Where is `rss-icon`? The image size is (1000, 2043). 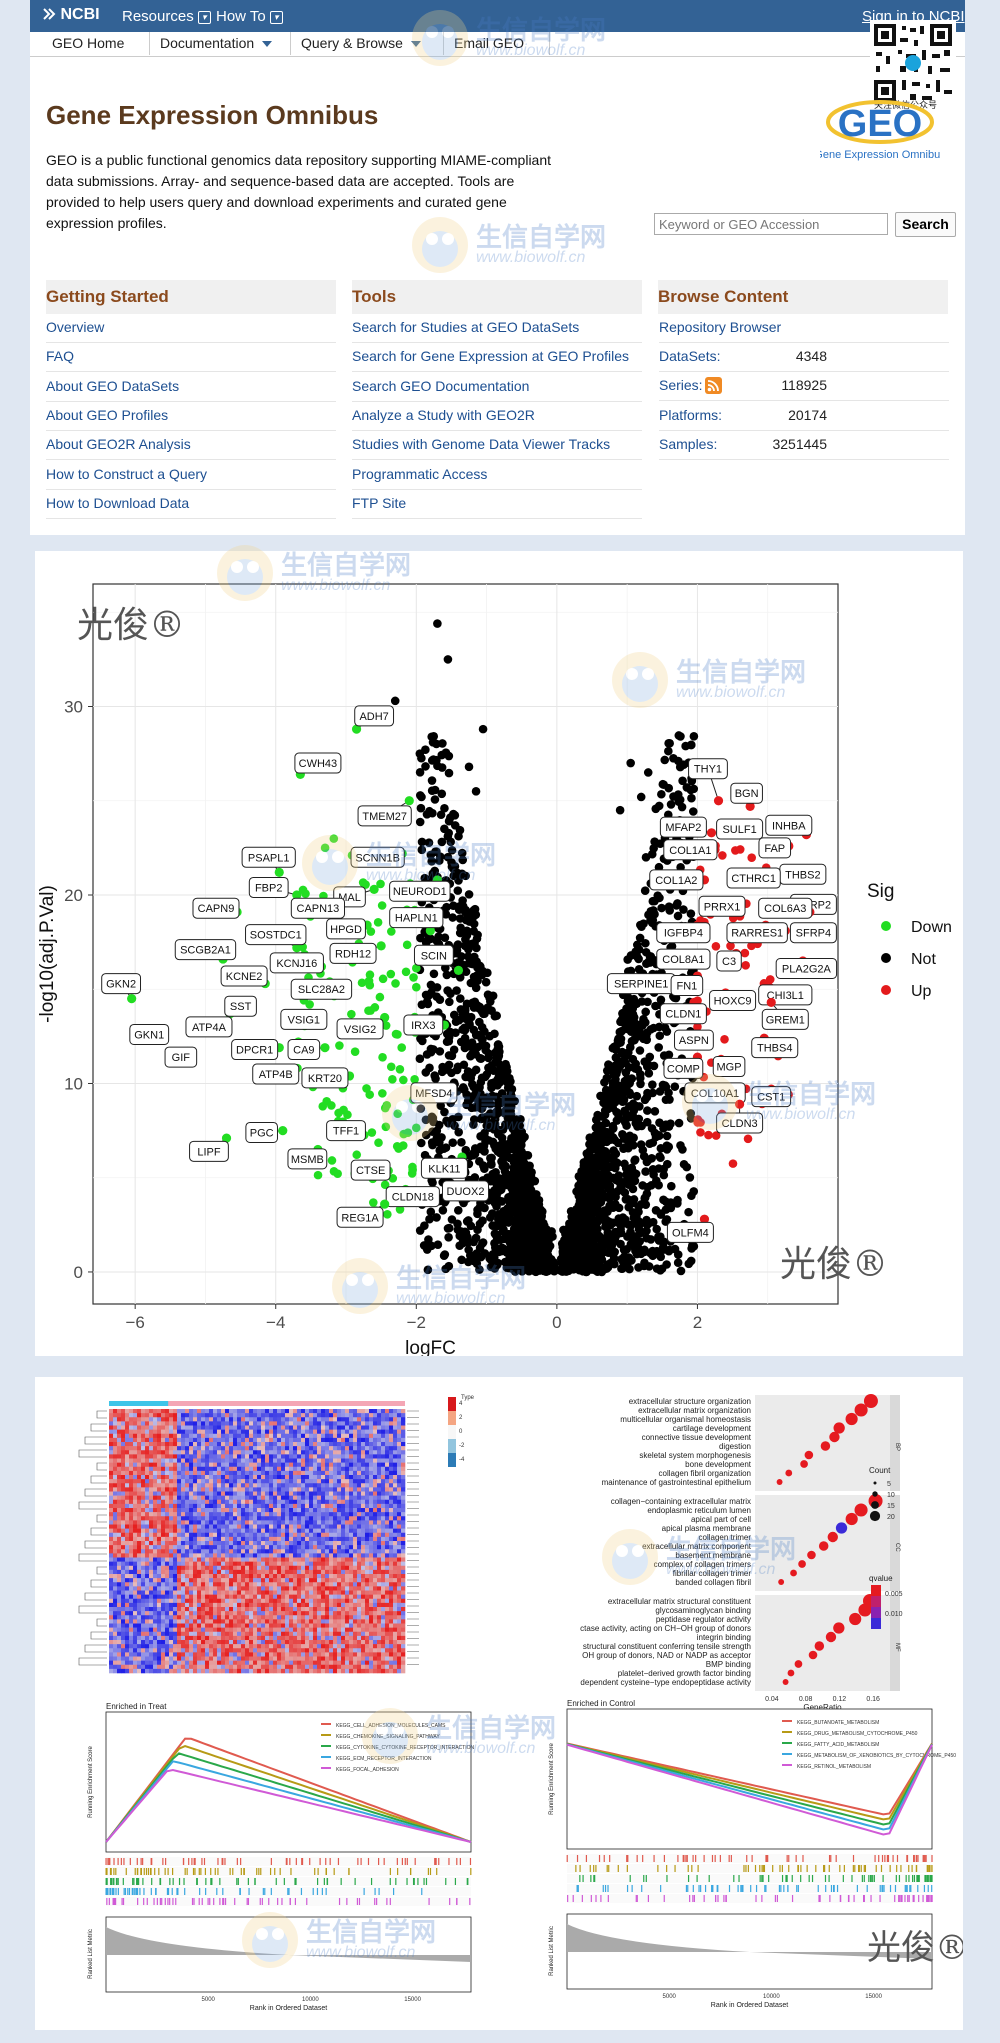
rss-icon is located at coordinates (713, 385).